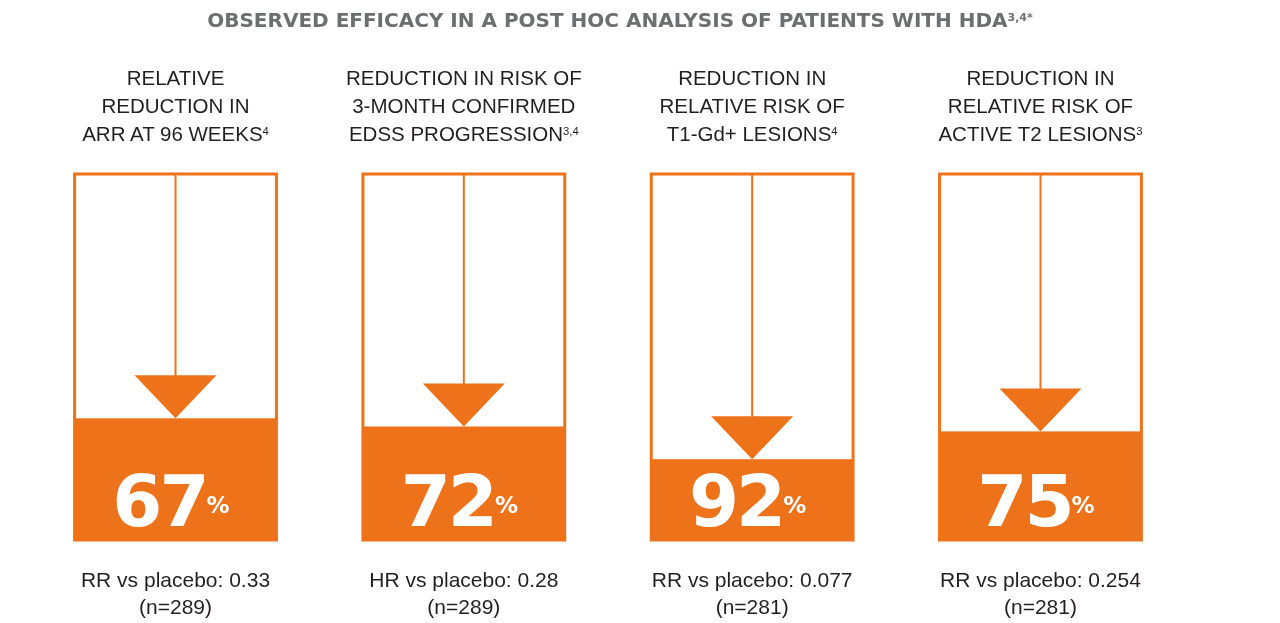 The image size is (1280, 623). Describe the element at coordinates (175, 579) in the screenshot. I see `text: RR vs placebo: 0.33` at that location.